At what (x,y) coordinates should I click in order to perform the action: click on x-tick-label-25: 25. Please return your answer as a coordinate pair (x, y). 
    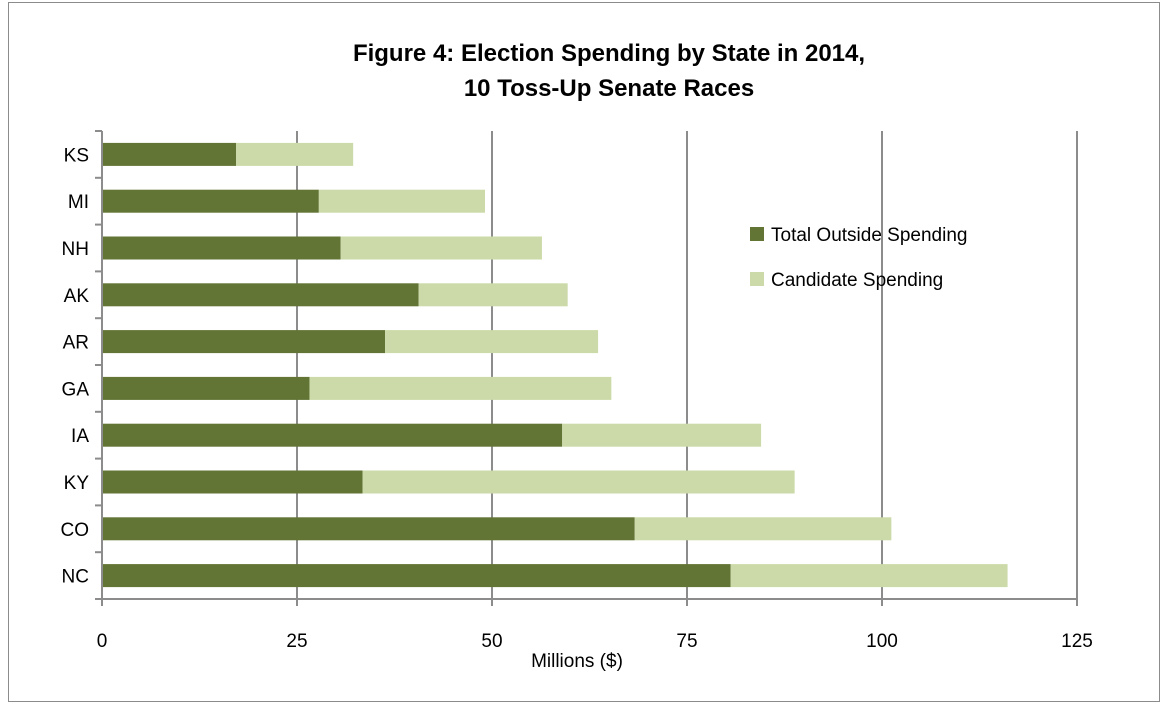
    Looking at the image, I should click on (296, 641).